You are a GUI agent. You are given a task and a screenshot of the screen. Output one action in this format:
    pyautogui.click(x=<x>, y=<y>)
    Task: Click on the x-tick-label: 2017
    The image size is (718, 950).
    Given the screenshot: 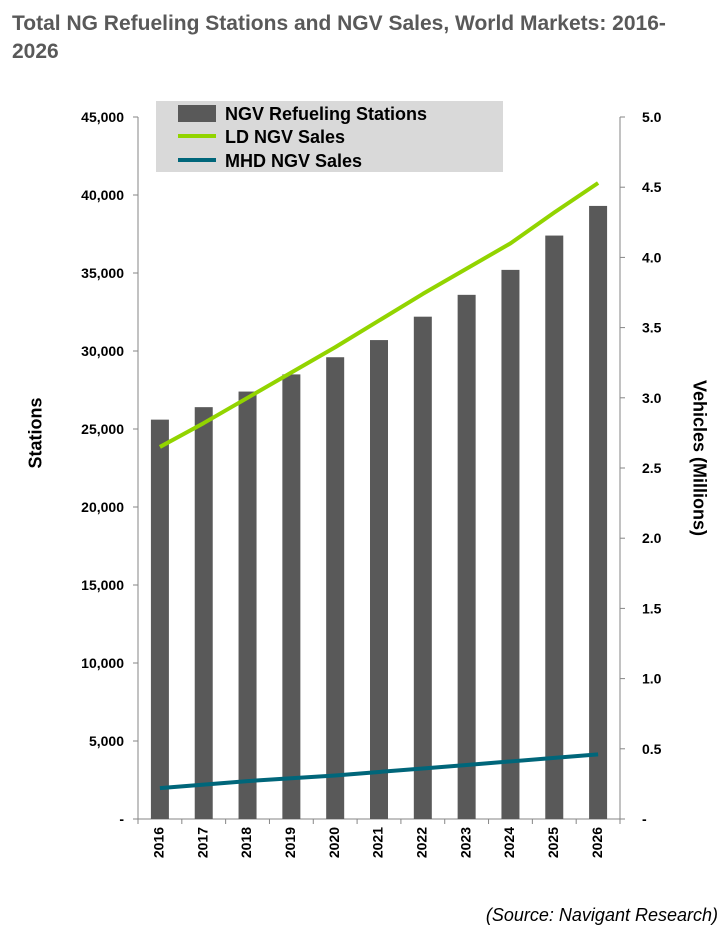 What is the action you would take?
    pyautogui.click(x=202, y=842)
    